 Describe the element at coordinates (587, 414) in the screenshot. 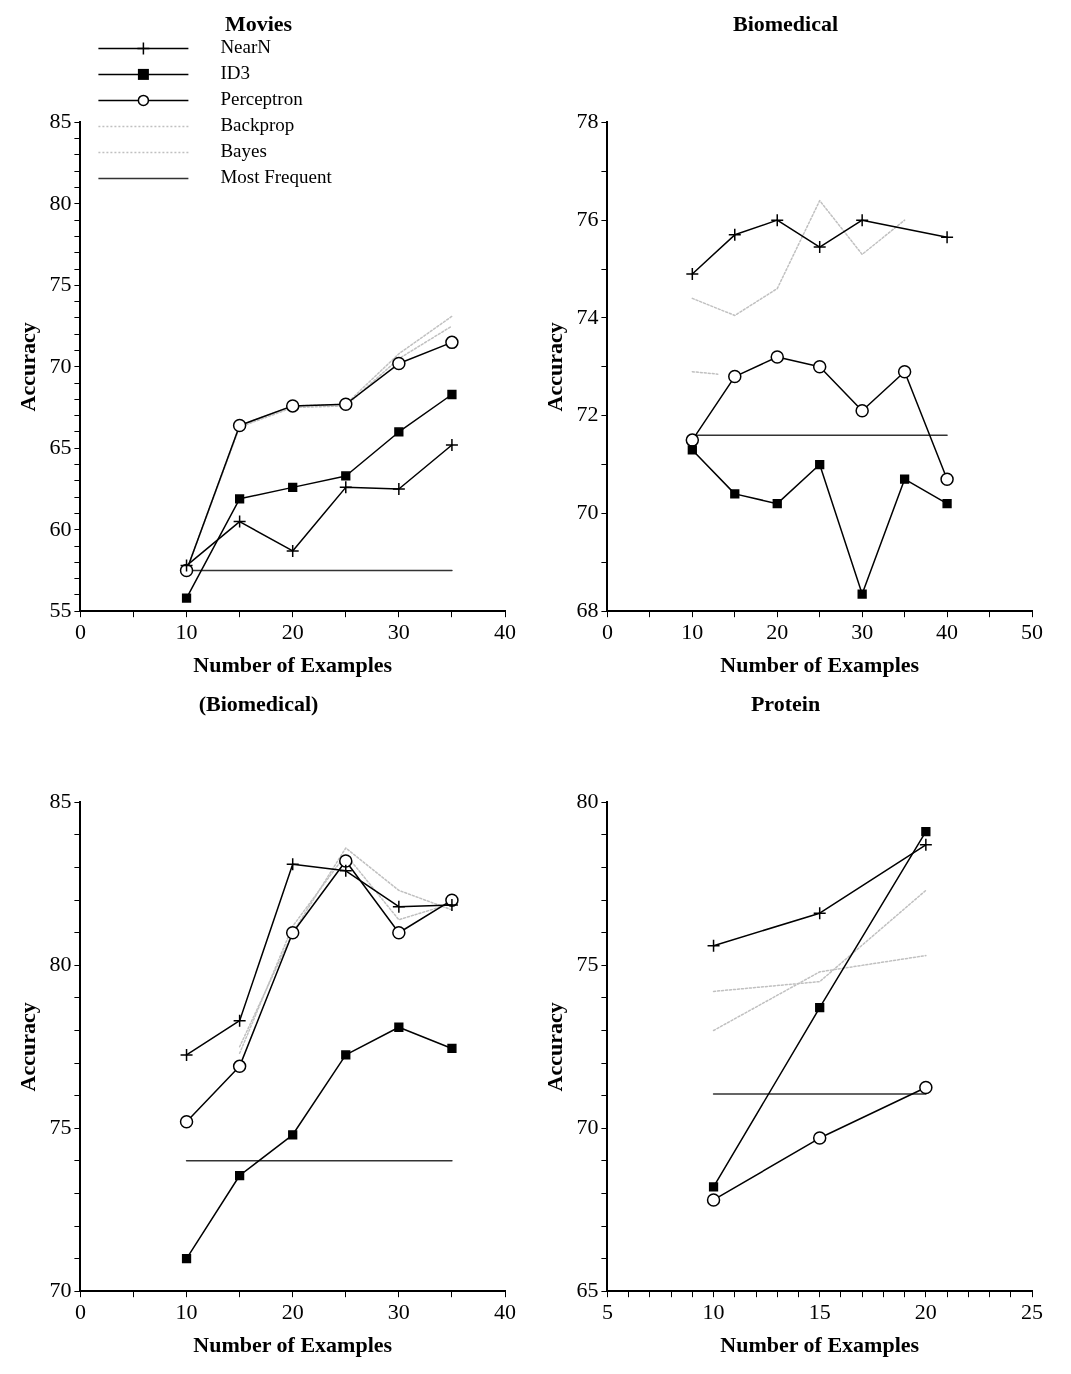

I see `y-tick-label: 72` at that location.